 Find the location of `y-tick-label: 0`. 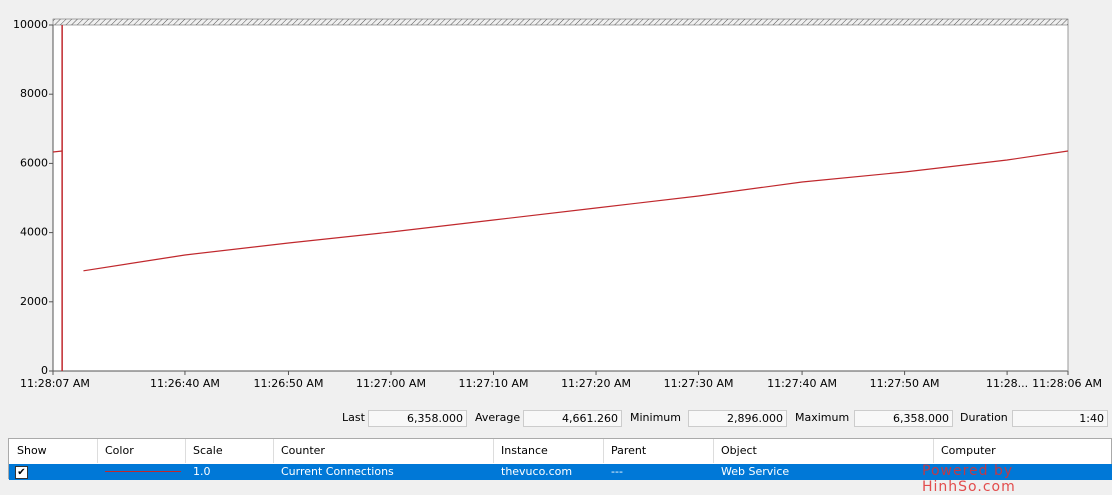

y-tick-label: 0 is located at coordinates (44, 370).